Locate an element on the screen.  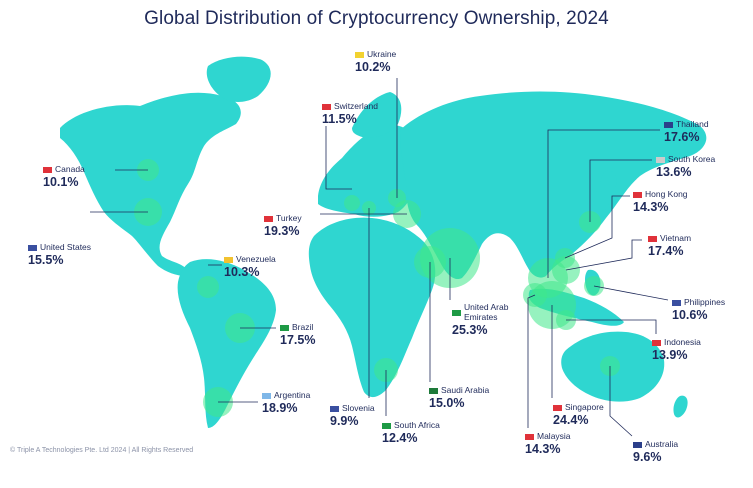
landmass-scandinavia is located at coordinates (377, 115).